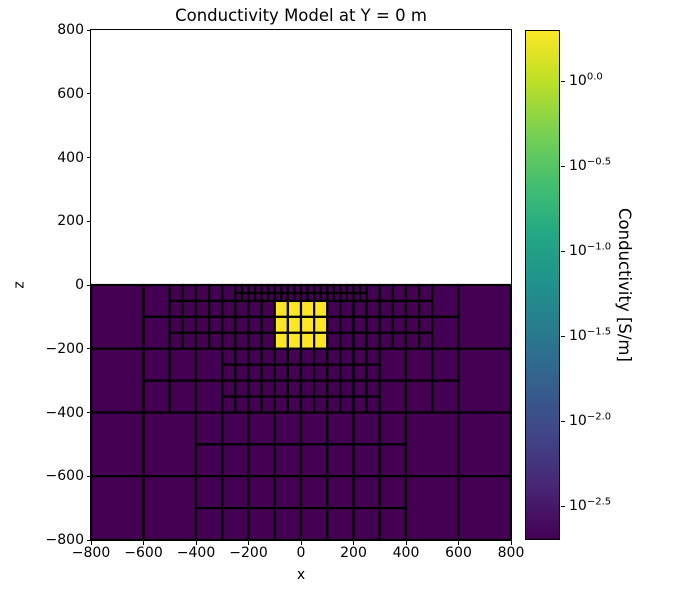  I want to click on y-tick-label: −600, so click(64, 476).